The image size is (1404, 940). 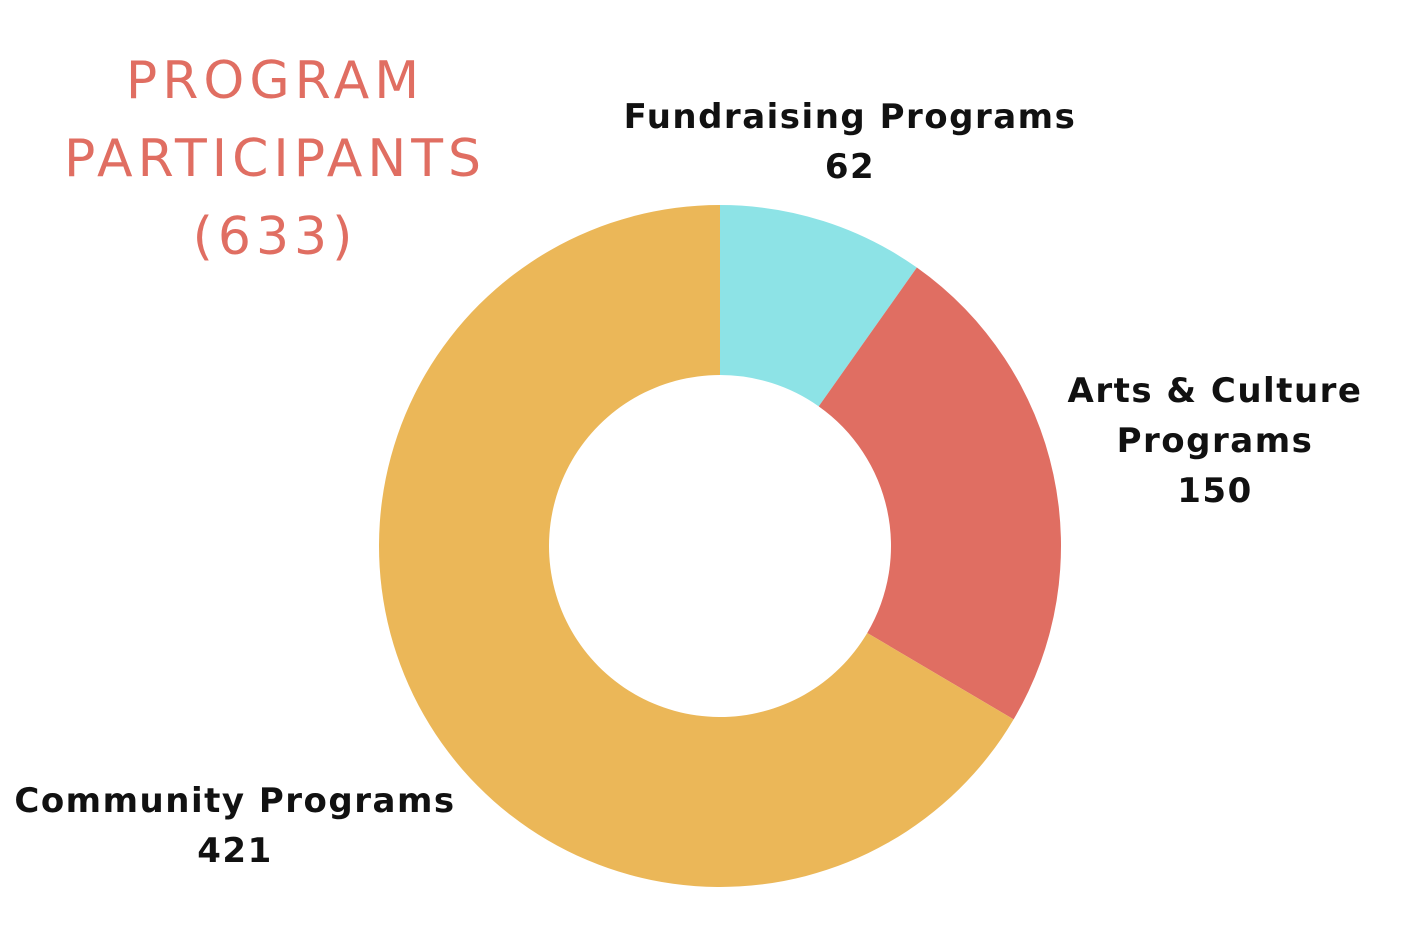 What do you see at coordinates (850, 142) in the screenshot?
I see `slice-label-fundraising: Fundraising Programs 62` at bounding box center [850, 142].